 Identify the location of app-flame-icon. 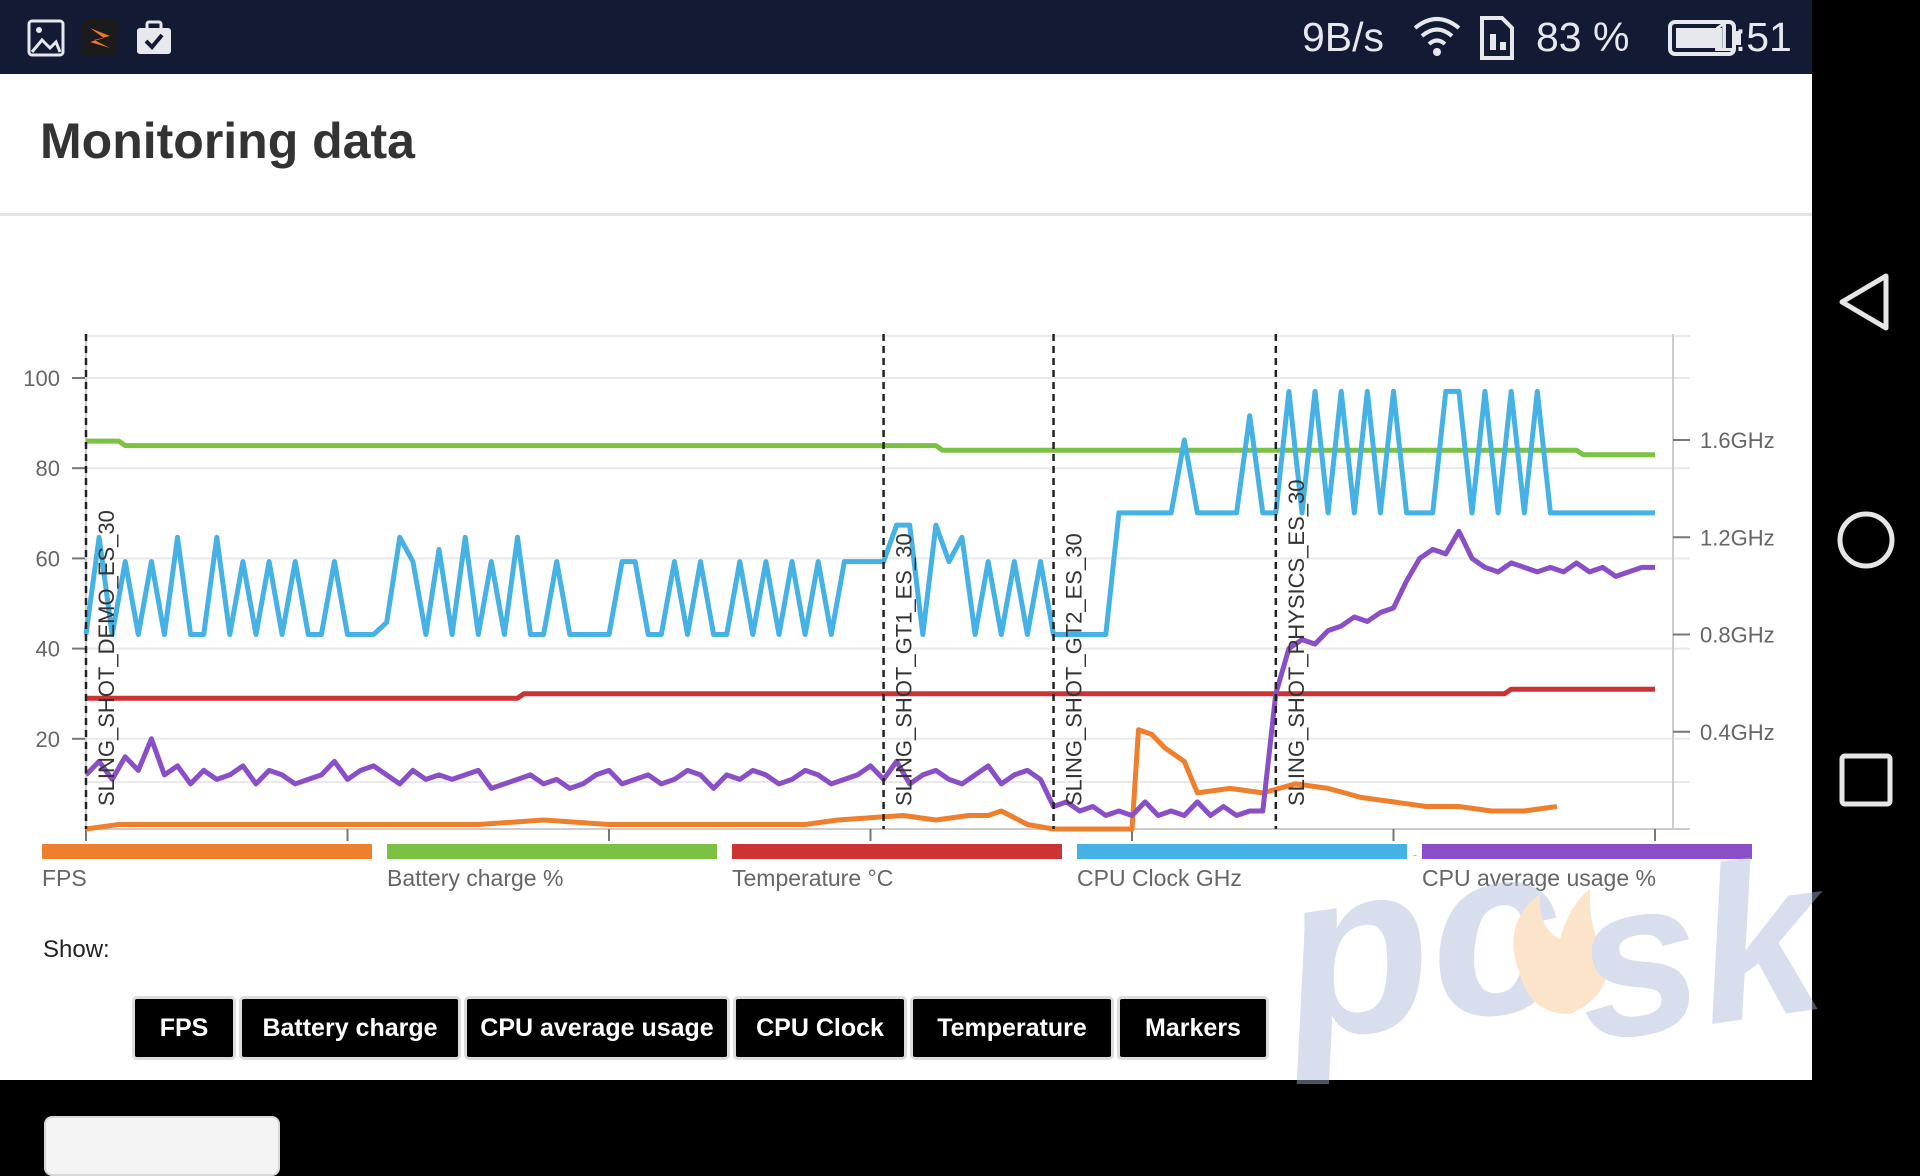
(100, 38).